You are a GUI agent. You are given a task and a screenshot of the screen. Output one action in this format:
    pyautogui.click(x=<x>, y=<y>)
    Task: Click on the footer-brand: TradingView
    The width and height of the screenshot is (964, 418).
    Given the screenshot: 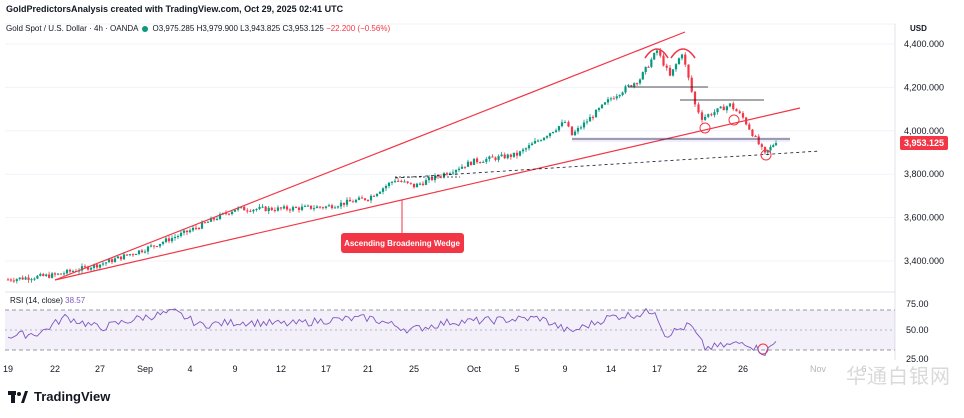 What is the action you would take?
    pyautogui.click(x=59, y=396)
    